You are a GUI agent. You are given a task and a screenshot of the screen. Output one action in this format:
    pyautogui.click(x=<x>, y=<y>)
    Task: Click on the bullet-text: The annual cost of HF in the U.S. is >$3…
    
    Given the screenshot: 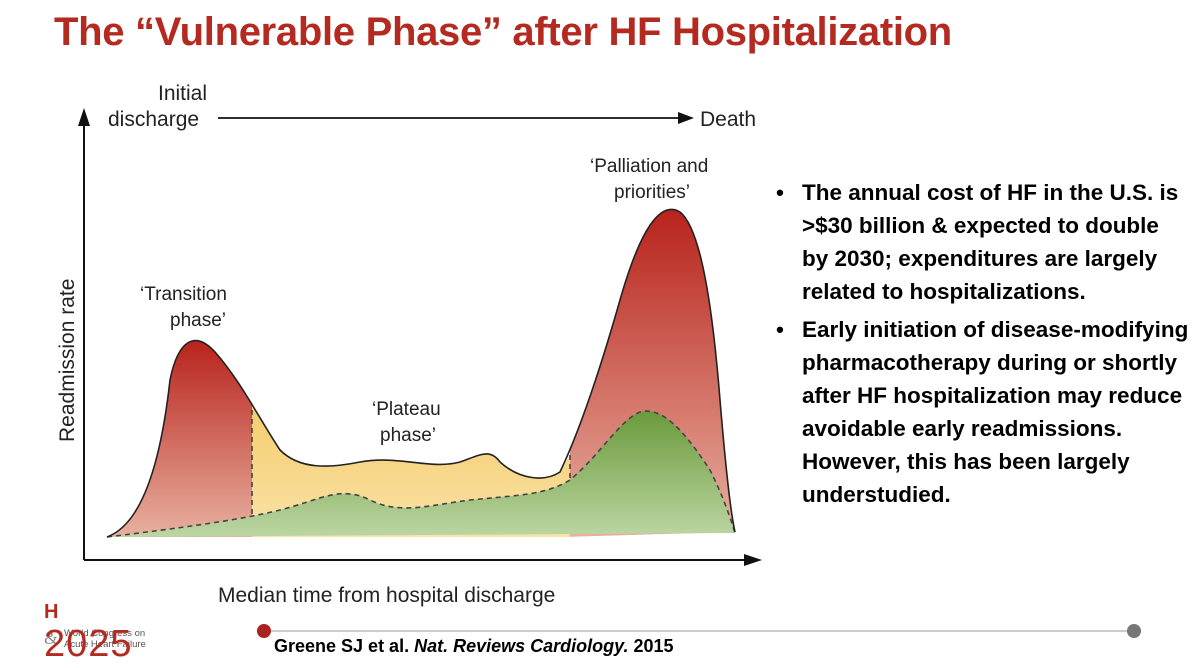 What is the action you would take?
    pyautogui.click(x=990, y=242)
    